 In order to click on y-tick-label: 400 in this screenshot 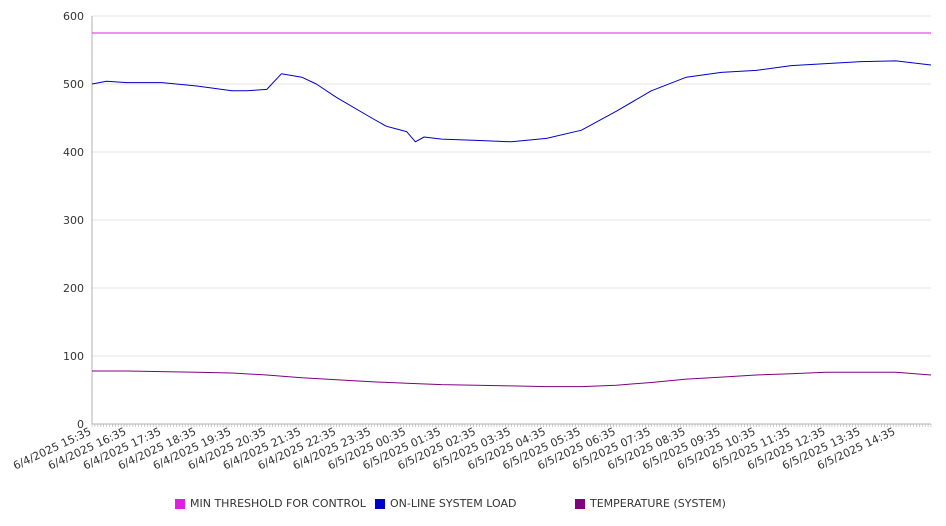, I will do `click(73, 152)`.